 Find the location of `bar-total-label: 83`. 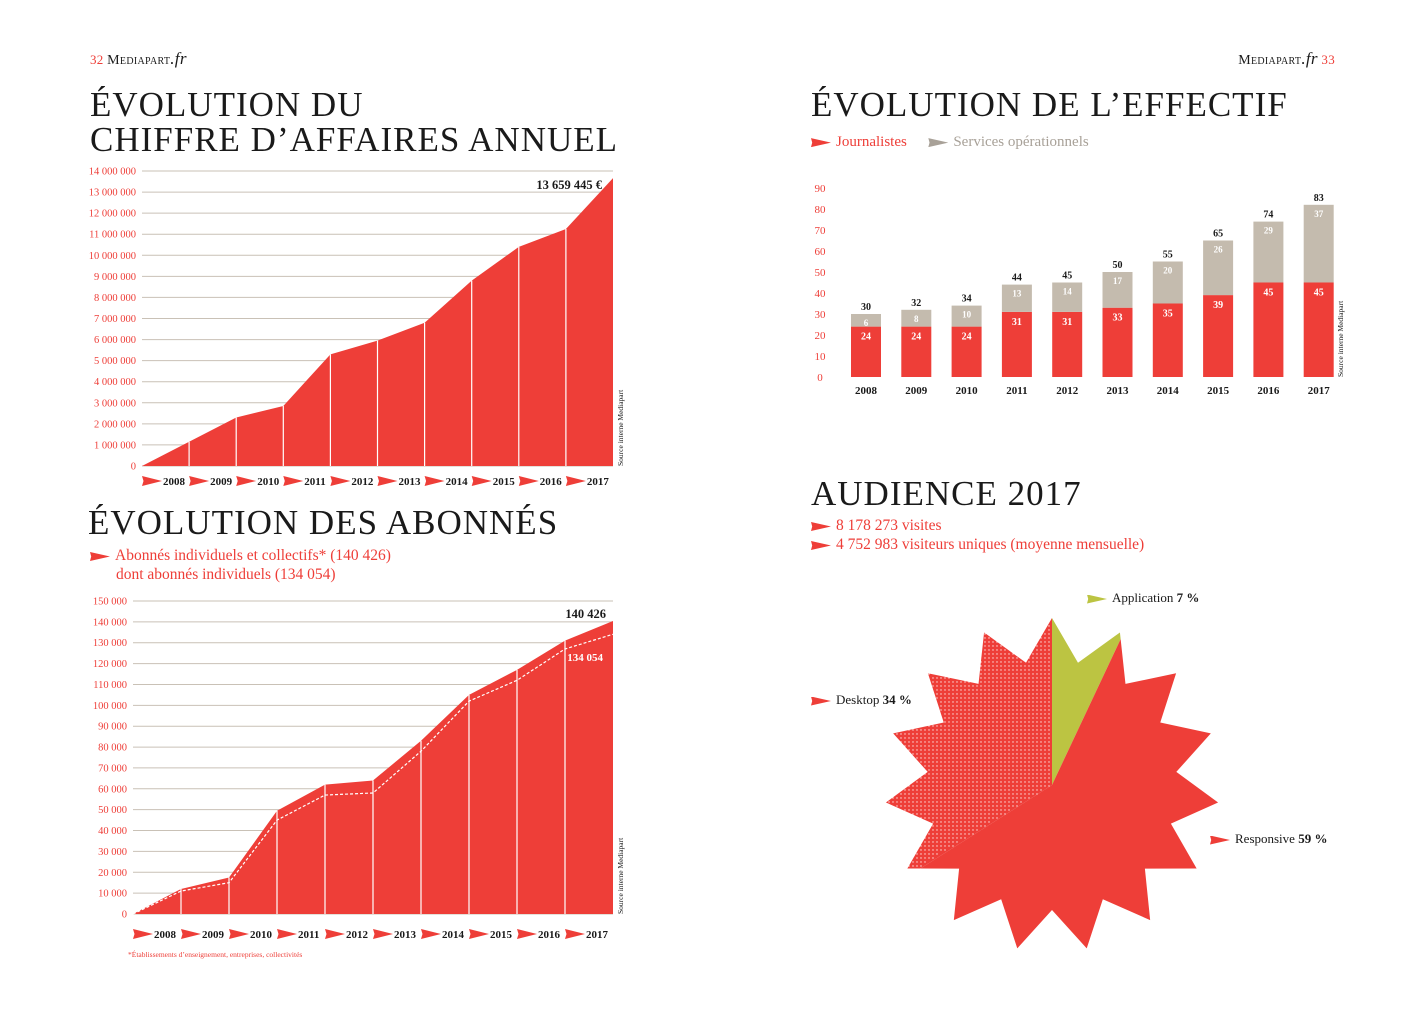

bar-total-label: 83 is located at coordinates (1319, 198).